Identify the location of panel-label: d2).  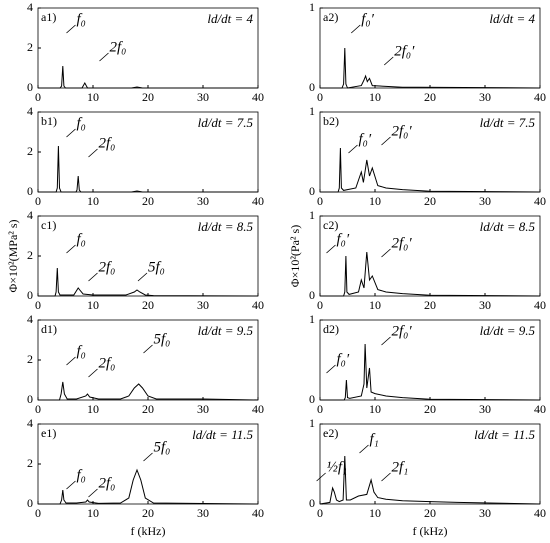
(331, 329).